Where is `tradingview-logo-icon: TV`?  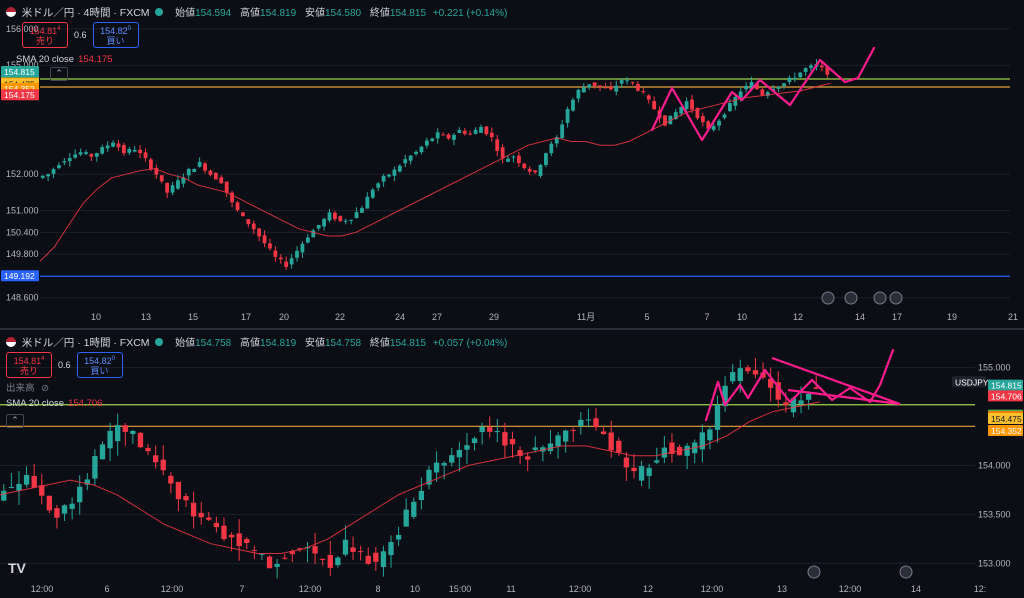 tradingview-logo-icon: TV is located at coordinates (17, 568).